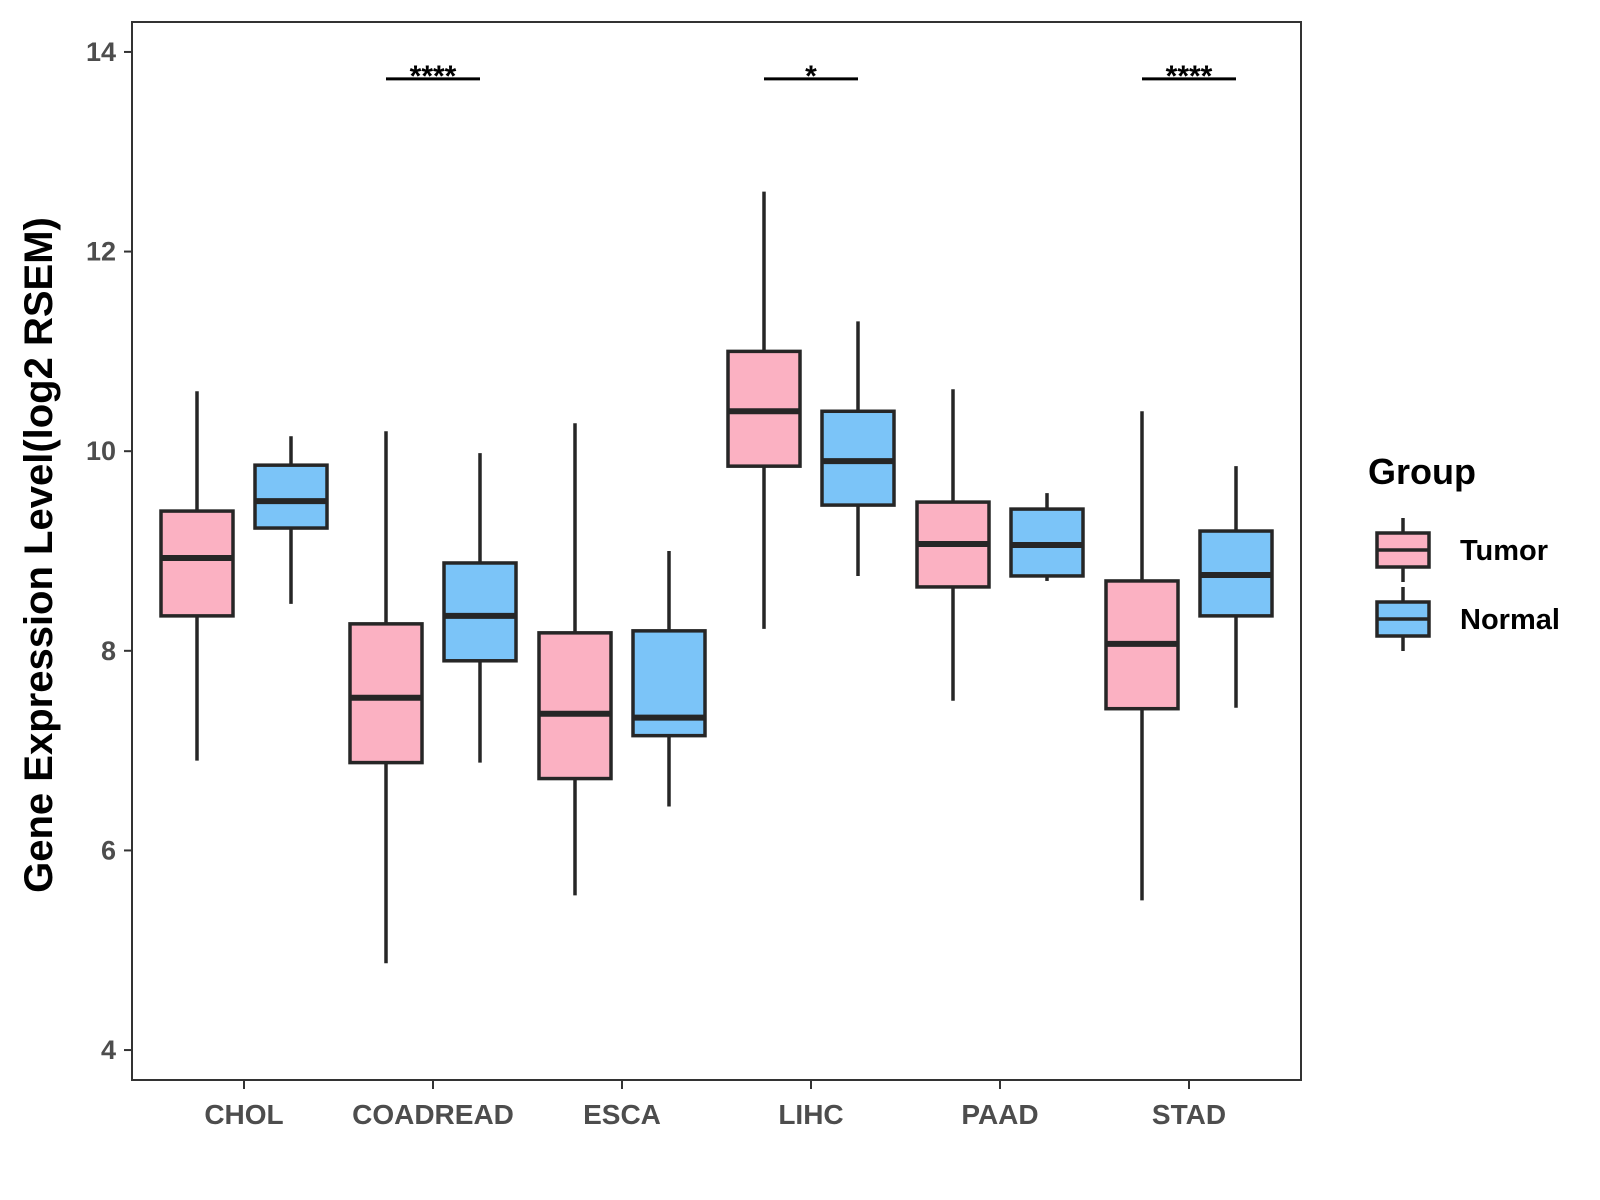 Image resolution: width=1600 pixels, height=1200 pixels. I want to click on x-tick-label: STAD, so click(1189, 1114).